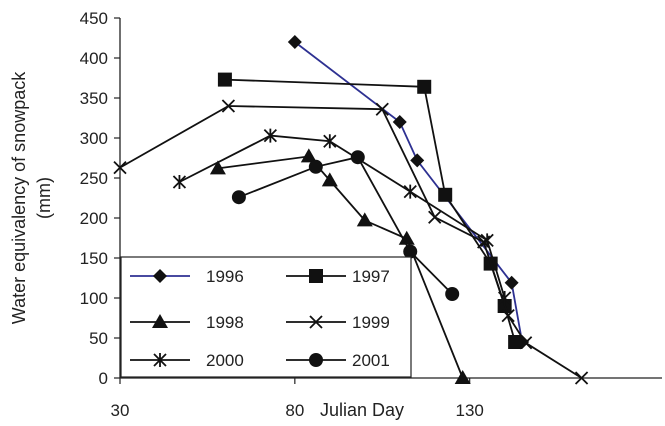 The image size is (665, 426). I want to click on x-axis-title: Julian Day, so click(362, 410).